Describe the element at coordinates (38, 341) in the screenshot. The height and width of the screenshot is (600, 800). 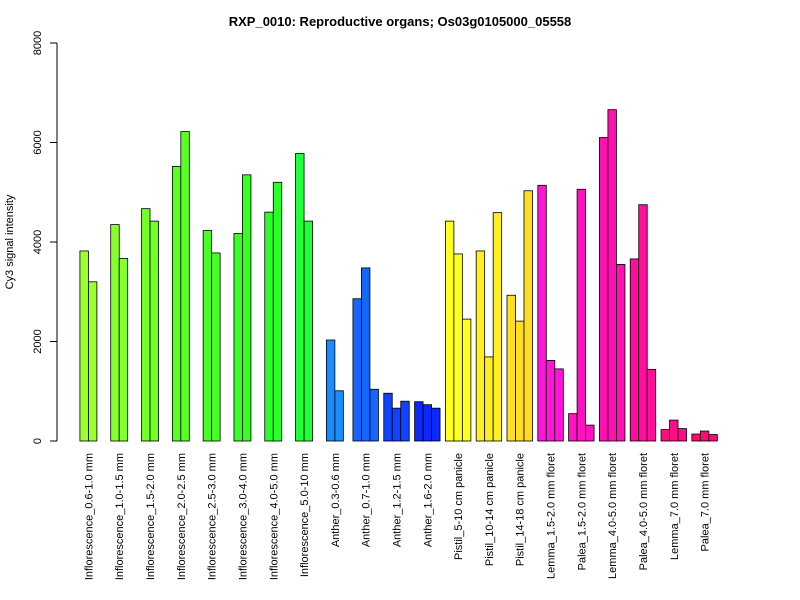
I see `y-tick-label: 2000` at that location.